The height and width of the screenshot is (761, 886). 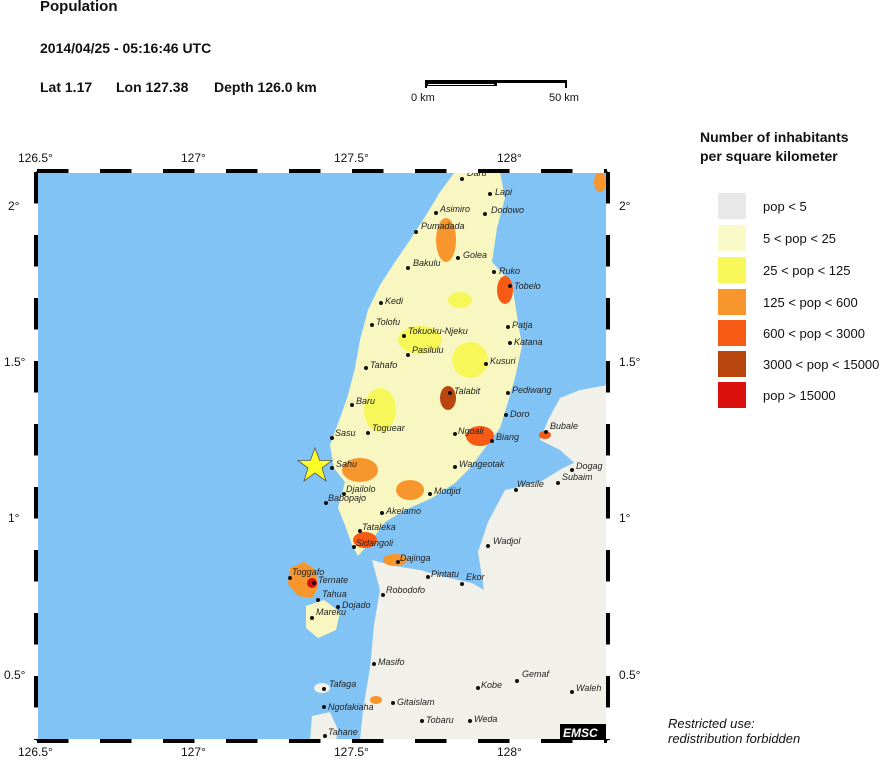 I want to click on town-label: Kedi, so click(x=394, y=301).